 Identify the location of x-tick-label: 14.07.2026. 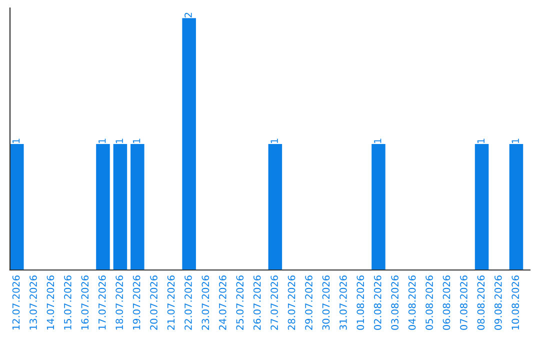
(50, 302).